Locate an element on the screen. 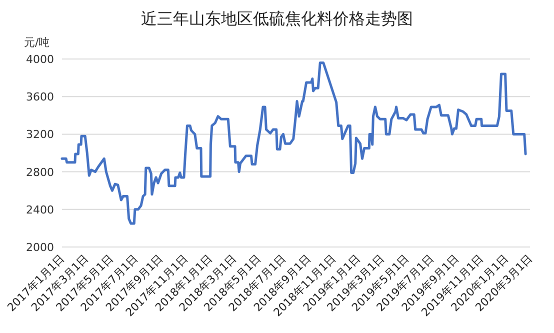 The image size is (554, 333). y-tick-label: 4000 is located at coordinates (40, 59).